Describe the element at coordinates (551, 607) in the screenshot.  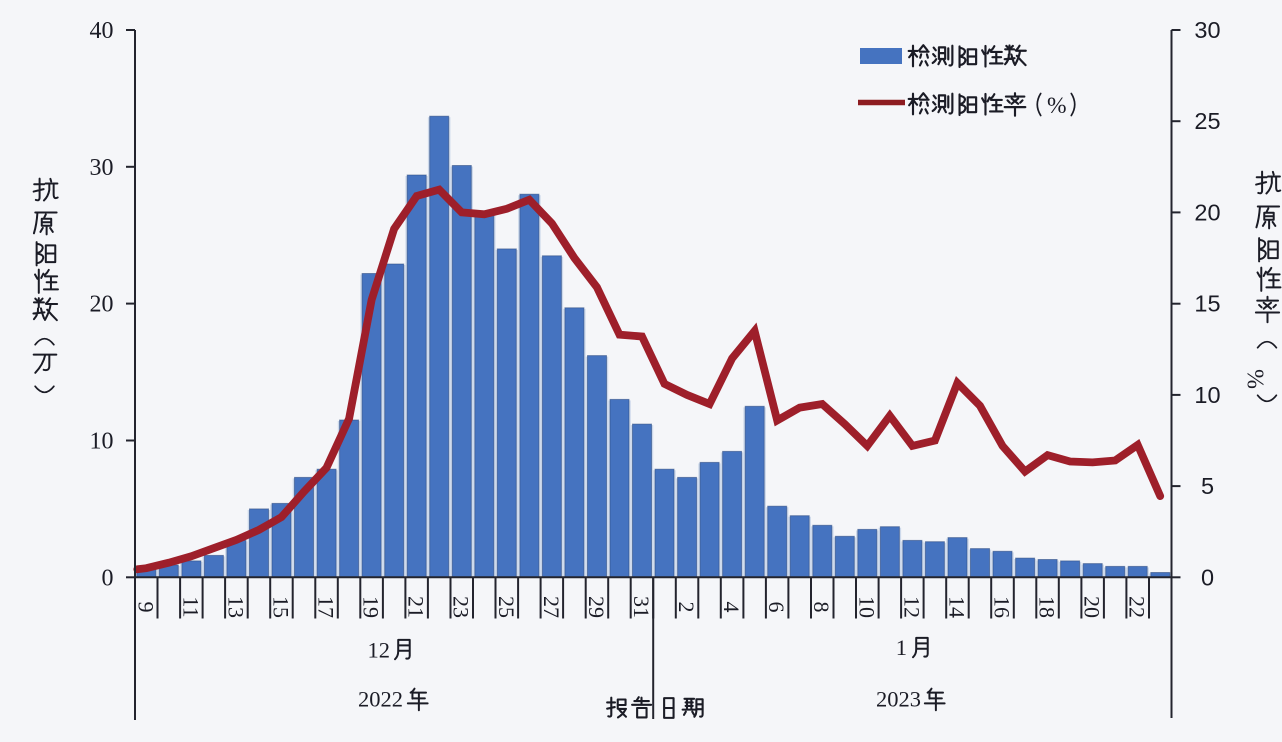
I see `svg-text: 27` at that location.